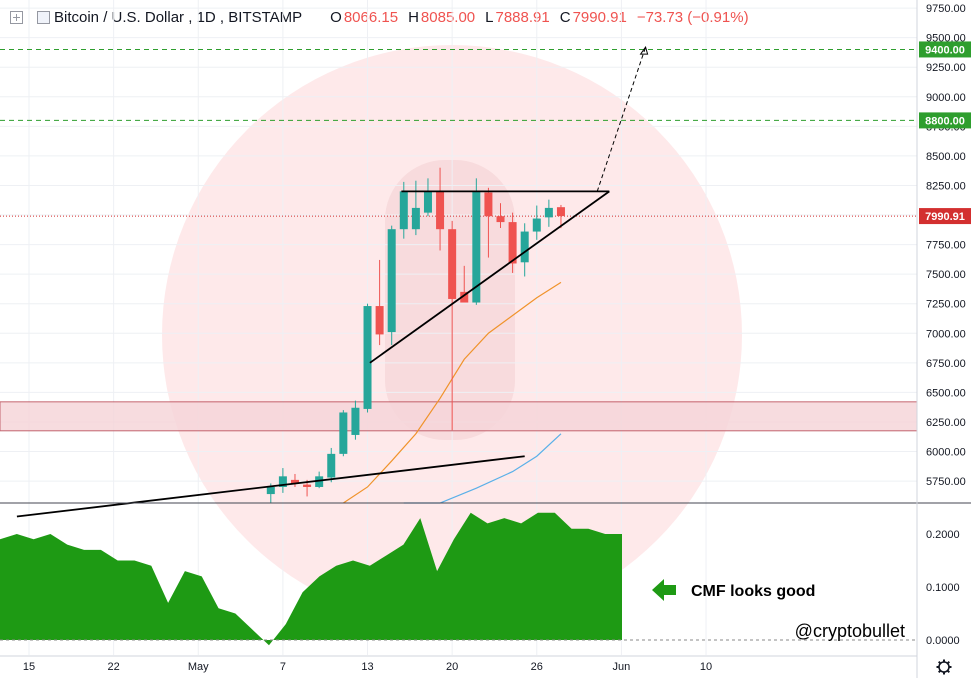  What do you see at coordinates (311, 579) in the screenshot?
I see `cmf-area` at bounding box center [311, 579].